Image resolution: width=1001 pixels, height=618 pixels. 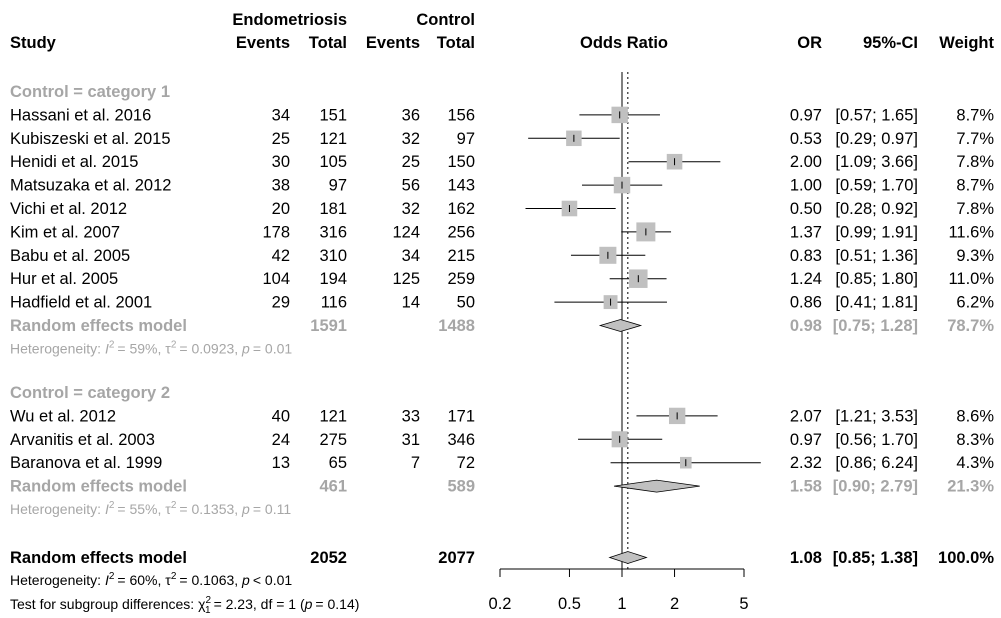 I want to click on events-1: 29, so click(x=281, y=303).